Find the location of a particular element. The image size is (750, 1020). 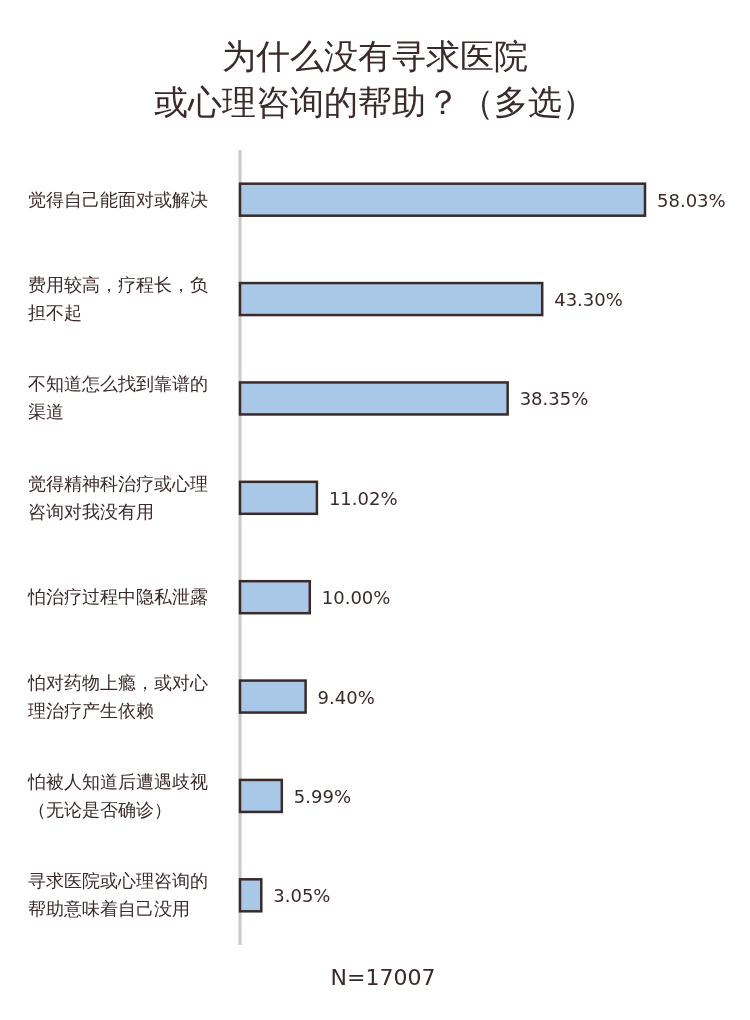

data-label: 58.03% is located at coordinates (691, 200).